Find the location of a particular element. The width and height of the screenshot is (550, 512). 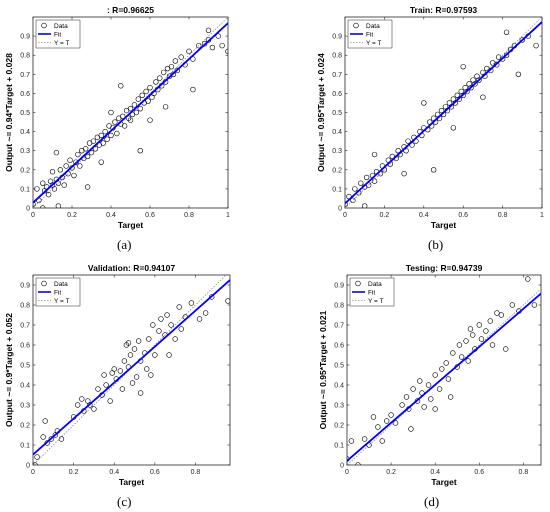

y-tick-label: 0.9 is located at coordinates (339, 286).